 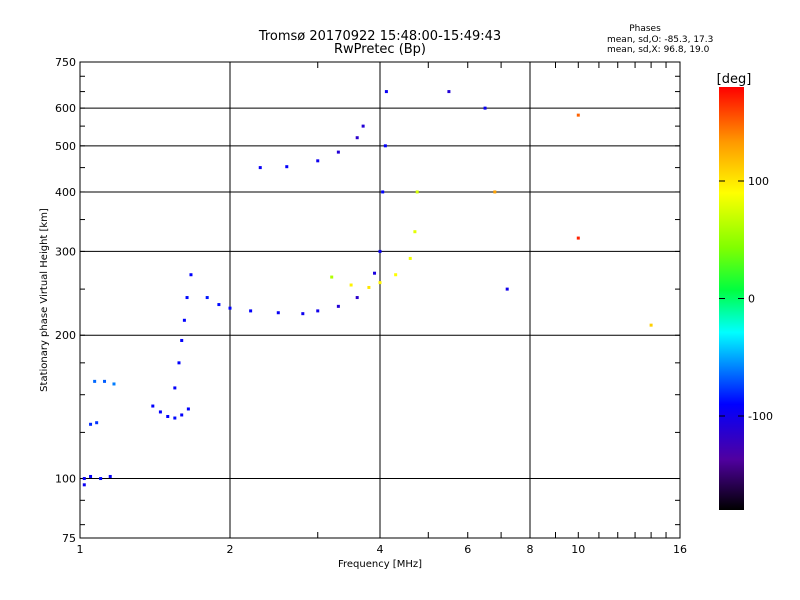 What do you see at coordinates (65, 479) in the screenshot?
I see `y-tick-label: 100` at bounding box center [65, 479].